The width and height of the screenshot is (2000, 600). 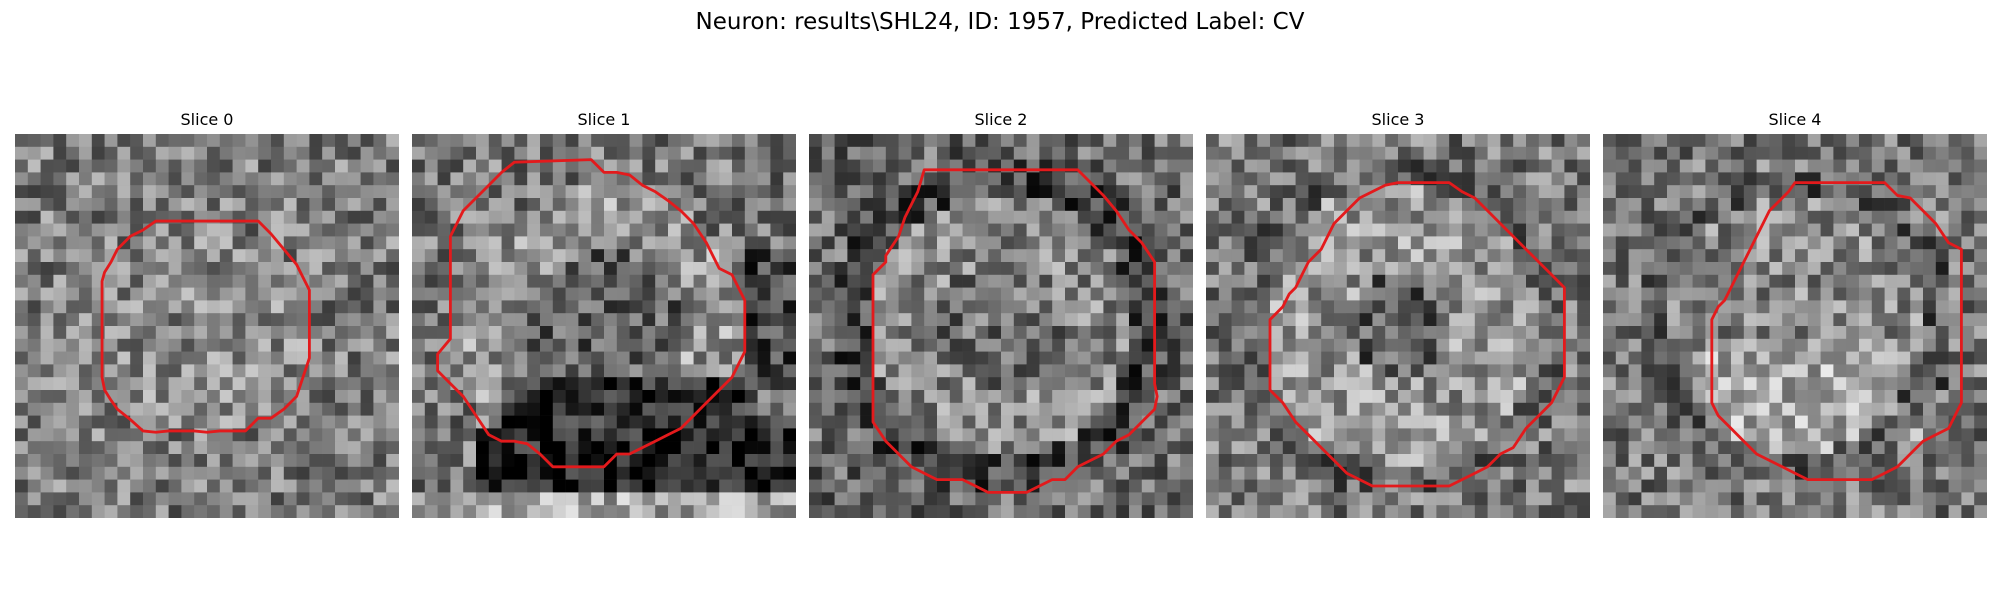 What do you see at coordinates (207, 119) in the screenshot?
I see `slice-title: Slice 0` at bounding box center [207, 119].